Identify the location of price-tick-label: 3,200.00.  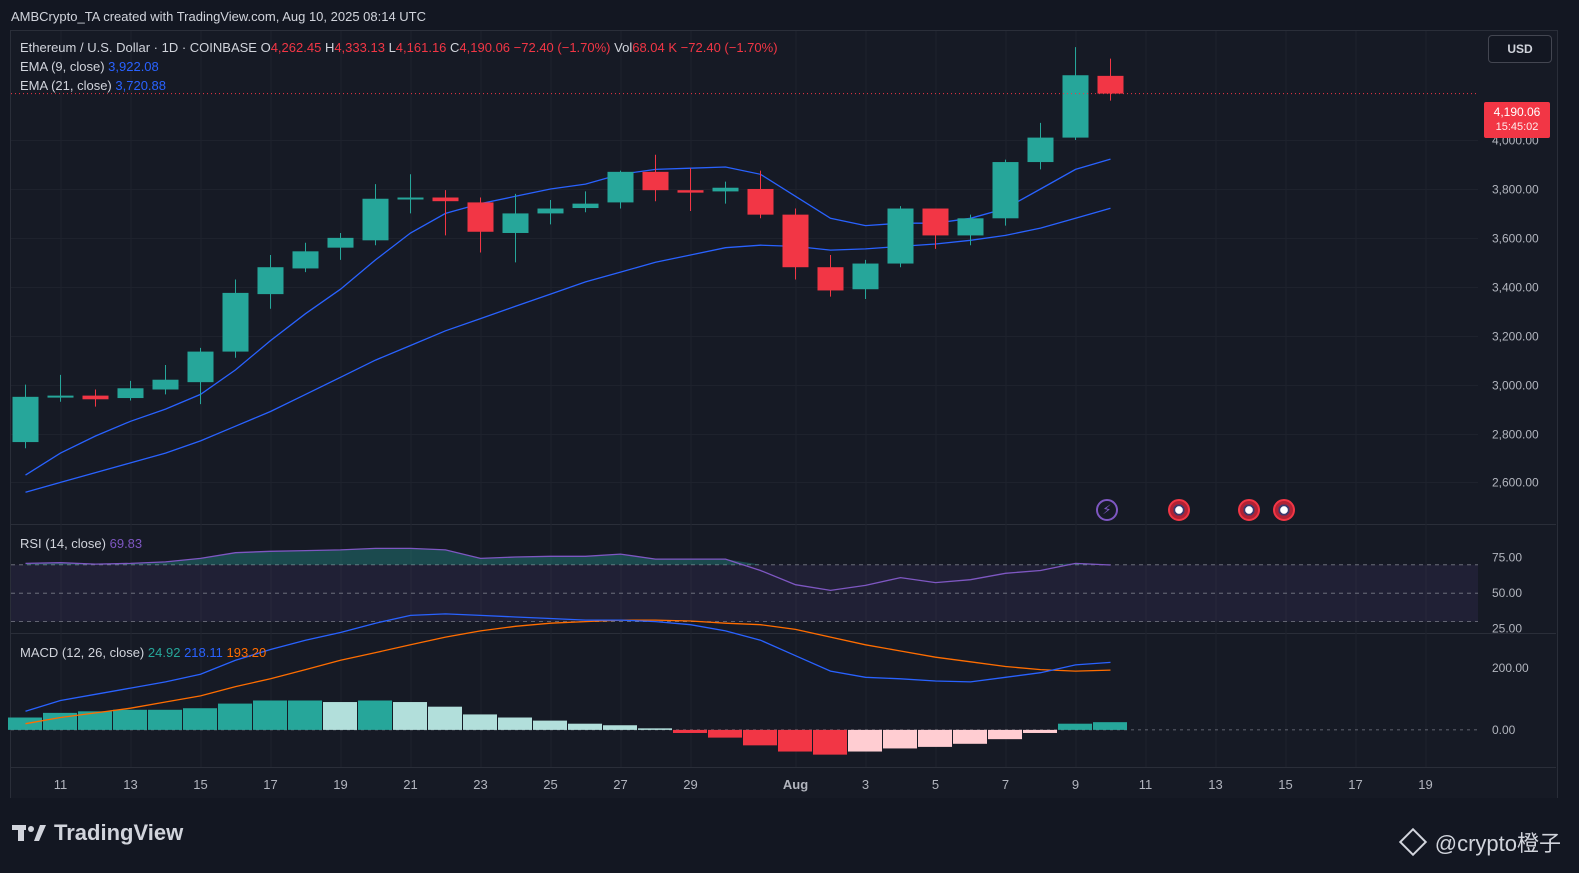
(1515, 337).